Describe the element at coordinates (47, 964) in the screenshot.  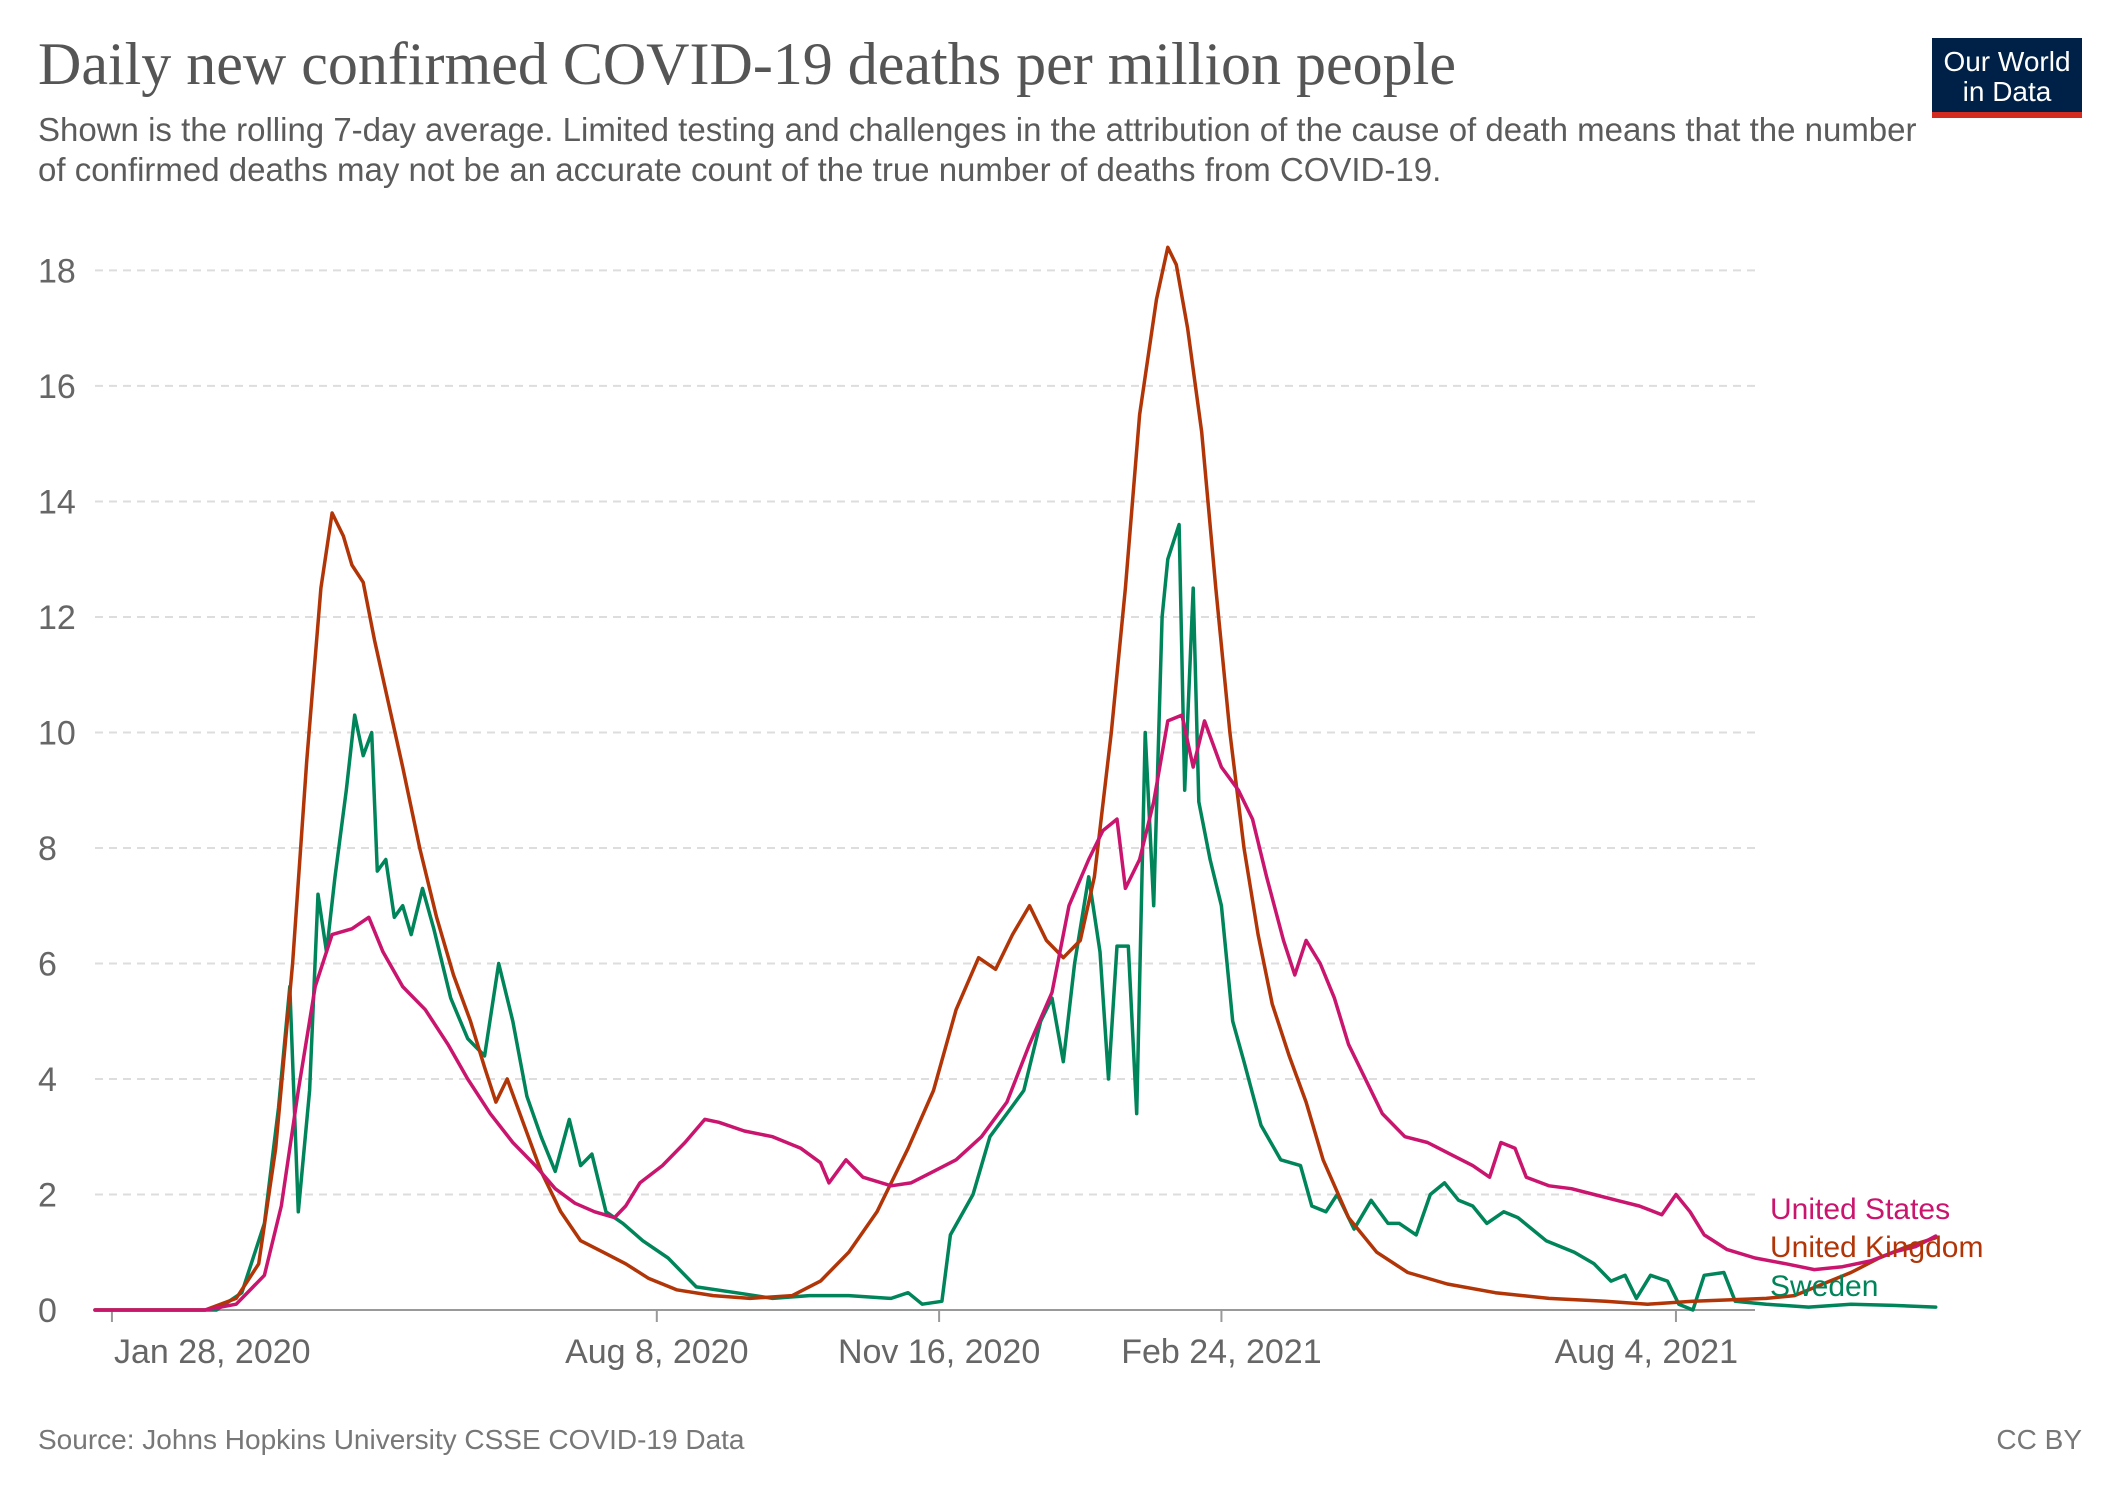
I see `y-tick-label: 6` at that location.